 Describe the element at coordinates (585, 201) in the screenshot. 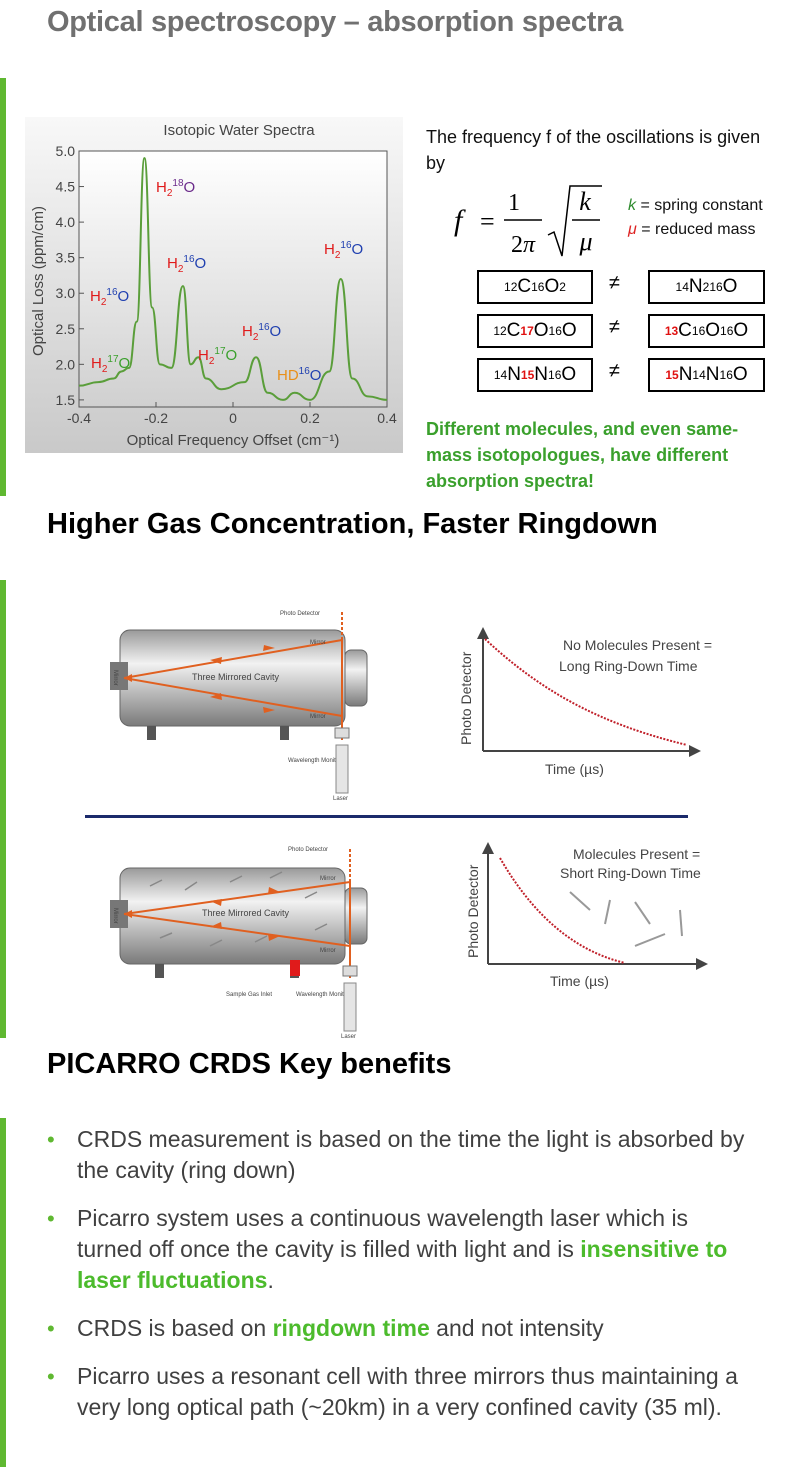

I see `svg-text: k` at that location.